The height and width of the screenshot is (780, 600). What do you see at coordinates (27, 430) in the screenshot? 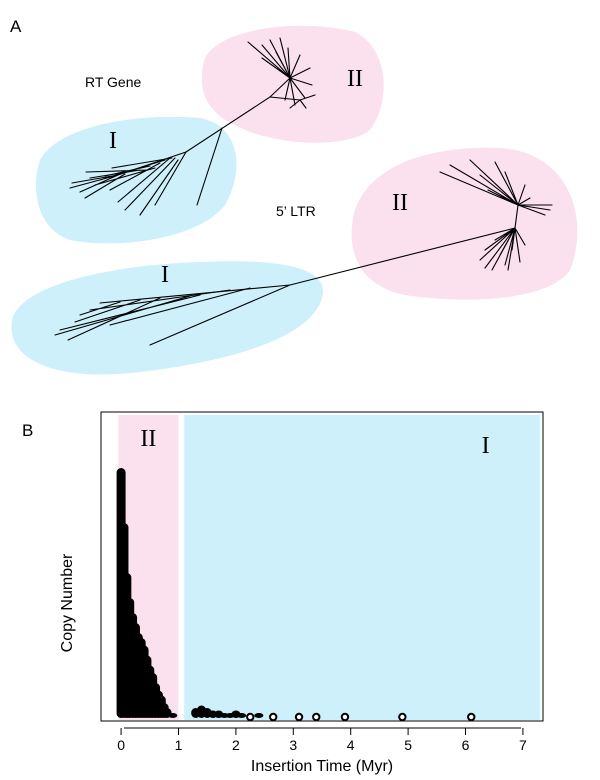
I see `panel-b-label: B` at bounding box center [27, 430].